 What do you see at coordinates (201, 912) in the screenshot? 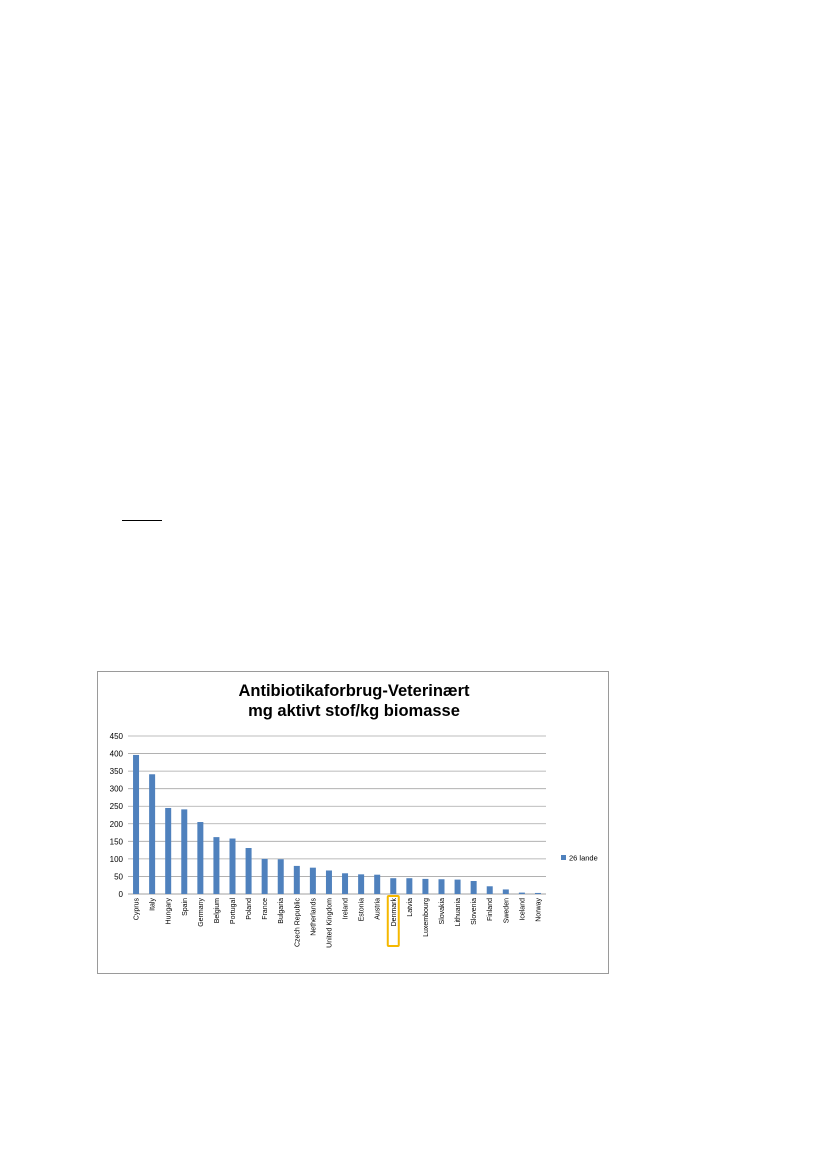
I see `x-category-label: Germany` at bounding box center [201, 912].